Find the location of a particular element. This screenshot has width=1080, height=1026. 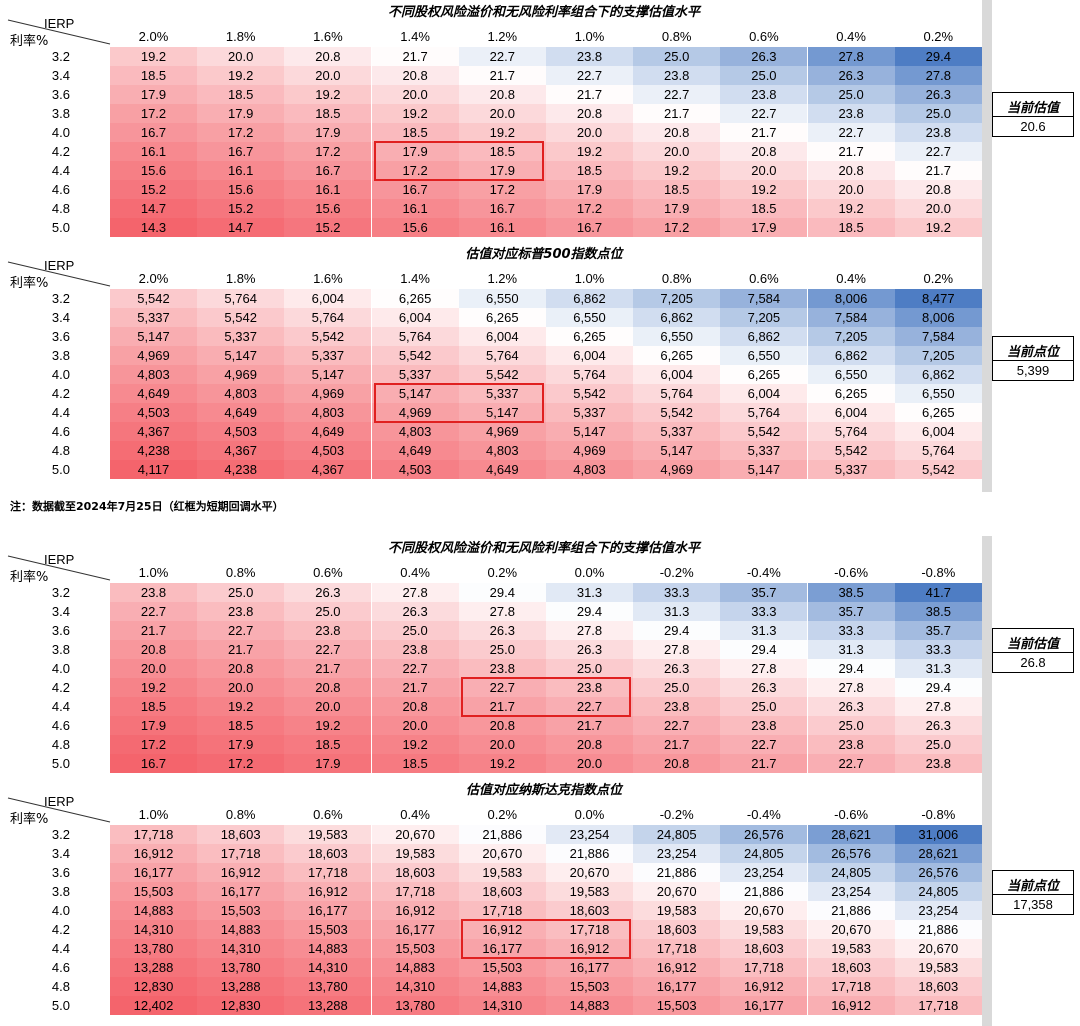

heatmap-cell: 15.6 is located at coordinates (241, 189).